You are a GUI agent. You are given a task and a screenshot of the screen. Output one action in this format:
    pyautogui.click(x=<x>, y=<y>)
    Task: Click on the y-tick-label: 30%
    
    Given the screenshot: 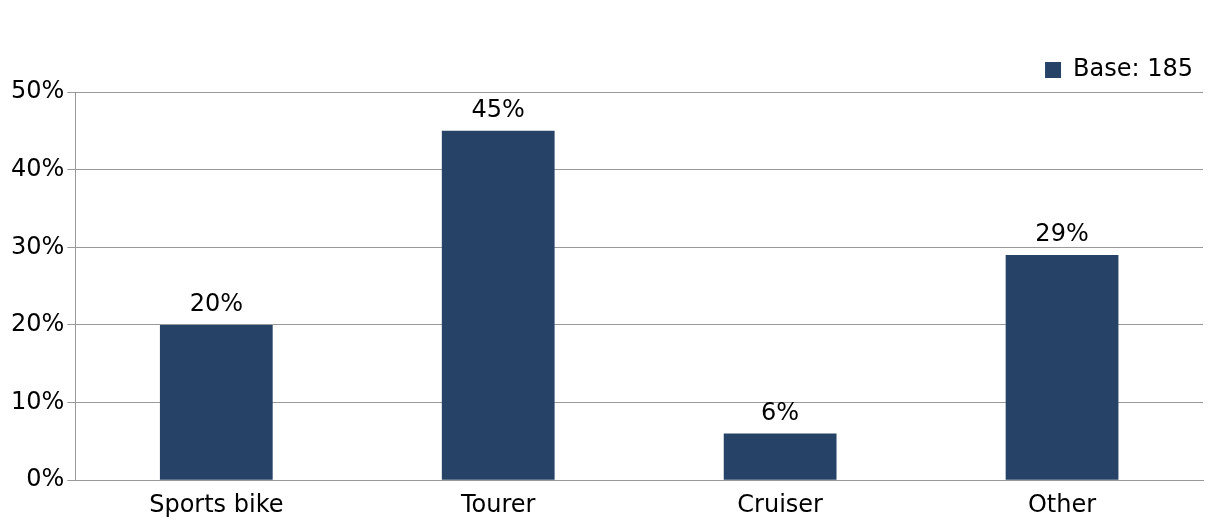 What is the action you would take?
    pyautogui.click(x=38, y=245)
    